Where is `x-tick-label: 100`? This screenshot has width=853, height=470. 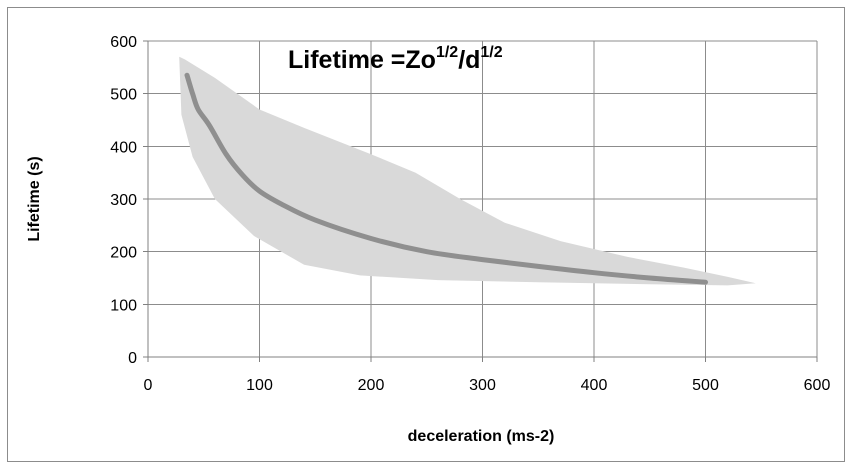
x-tick-label: 100 is located at coordinates (259, 385).